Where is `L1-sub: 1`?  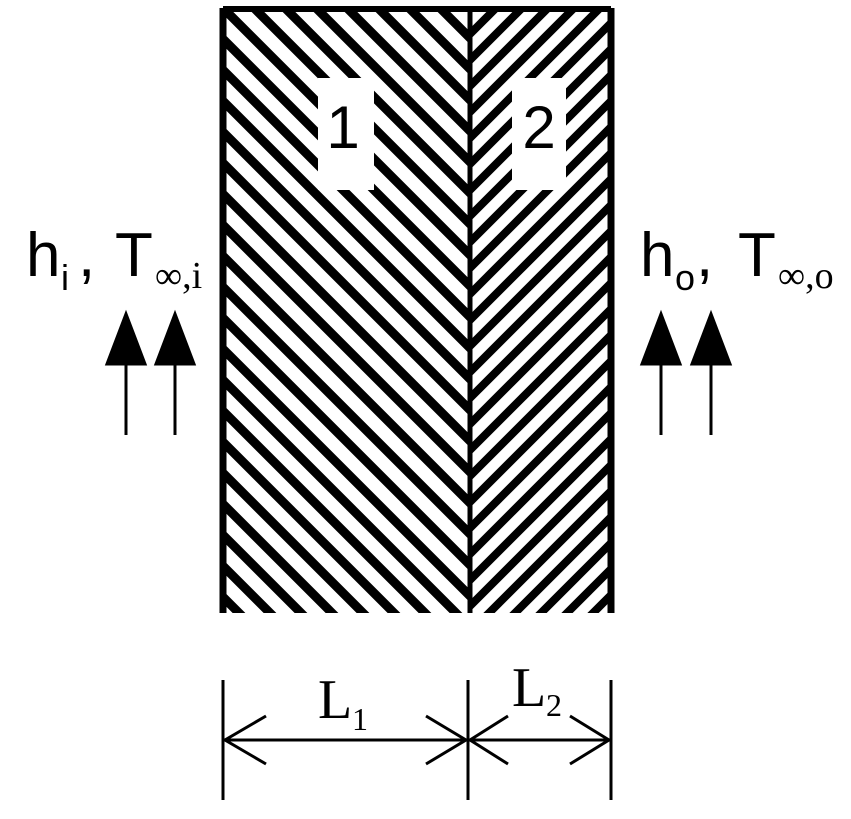 L1-sub: 1 is located at coordinates (360, 719).